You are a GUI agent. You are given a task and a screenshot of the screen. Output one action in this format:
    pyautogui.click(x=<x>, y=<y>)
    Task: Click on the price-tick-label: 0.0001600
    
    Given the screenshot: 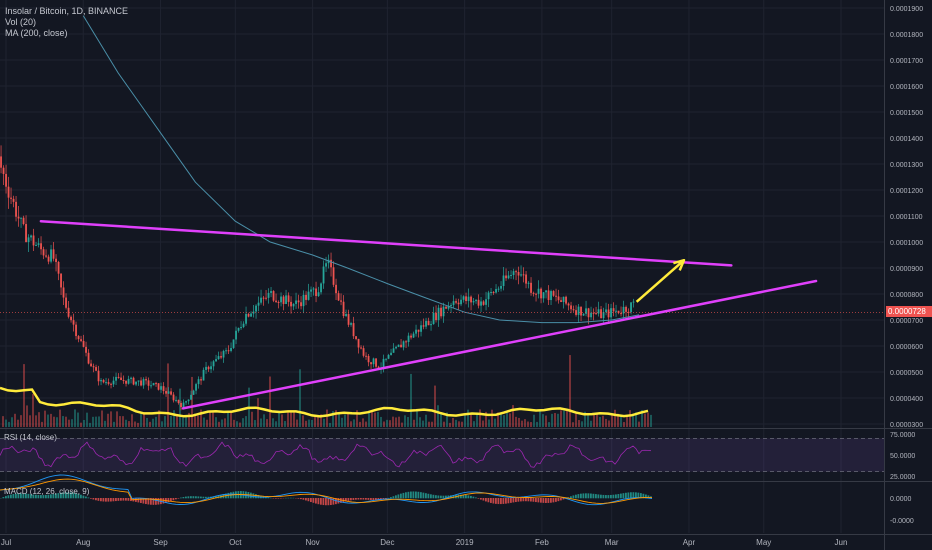 What is the action you would take?
    pyautogui.click(x=906, y=87)
    